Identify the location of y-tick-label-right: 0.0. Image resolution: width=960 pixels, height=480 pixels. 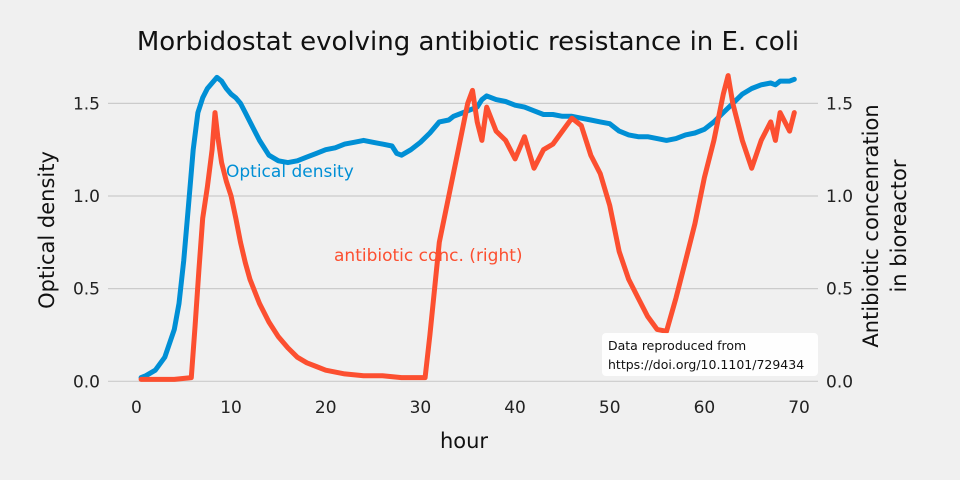
(839, 382).